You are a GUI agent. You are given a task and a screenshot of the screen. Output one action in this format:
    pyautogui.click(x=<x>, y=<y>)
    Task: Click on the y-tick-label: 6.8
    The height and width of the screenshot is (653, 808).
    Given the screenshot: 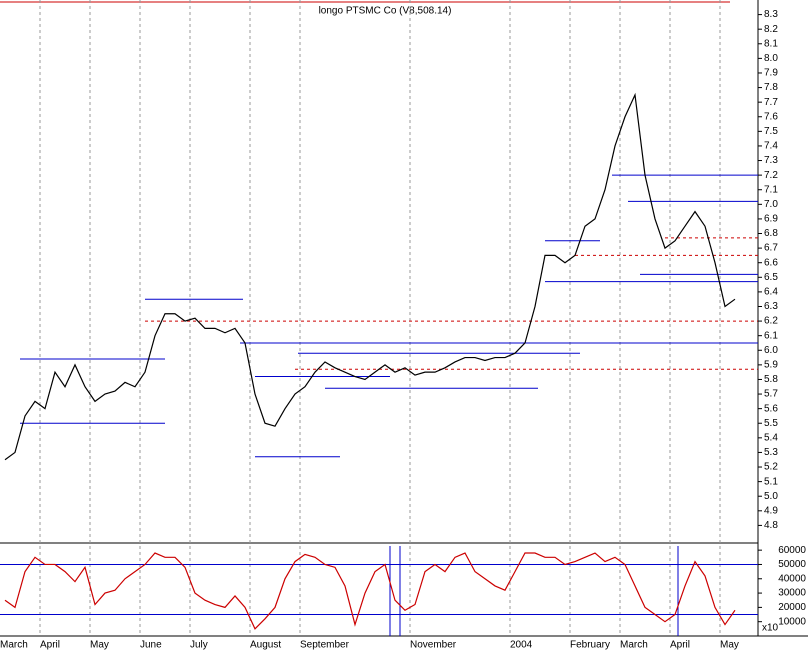 What is the action you would take?
    pyautogui.click(x=771, y=233)
    